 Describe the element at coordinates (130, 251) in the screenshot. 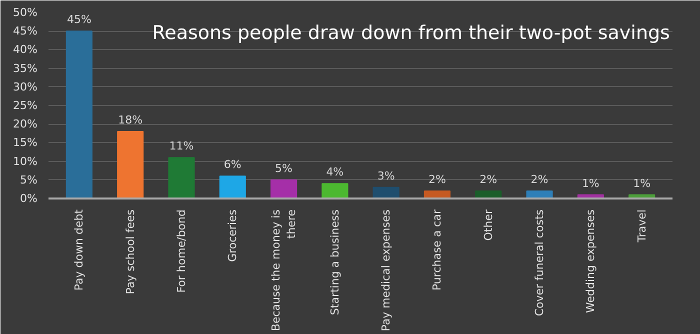

I see `x-tick-label: Pay school fees` at that location.